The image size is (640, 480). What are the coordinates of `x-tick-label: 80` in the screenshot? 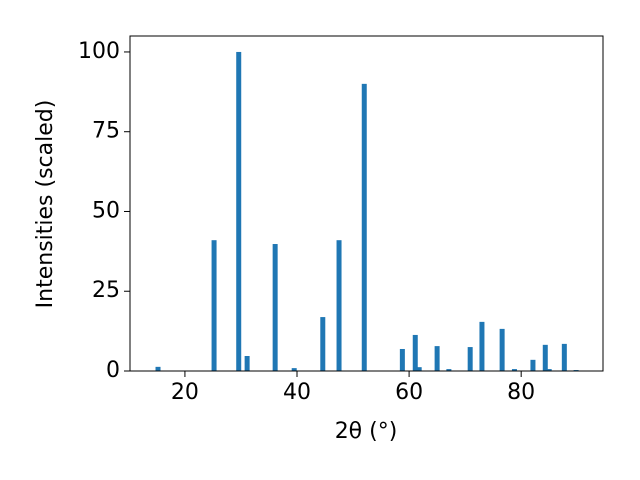 It's located at (521, 392).